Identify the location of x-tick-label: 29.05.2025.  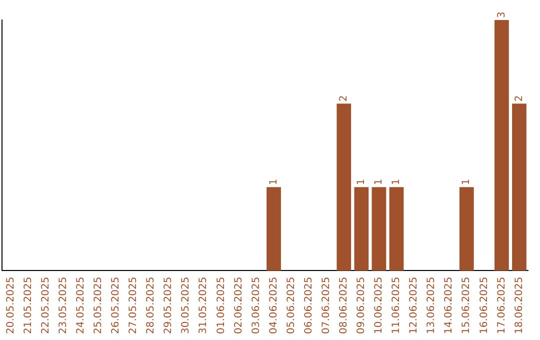
(168, 305).